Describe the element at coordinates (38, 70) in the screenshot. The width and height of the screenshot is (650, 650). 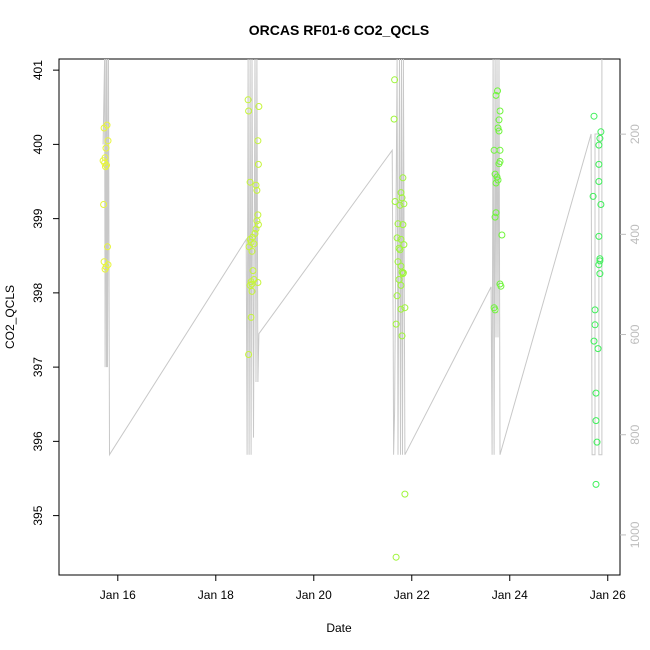
I see `y-tick-label: 401` at that location.